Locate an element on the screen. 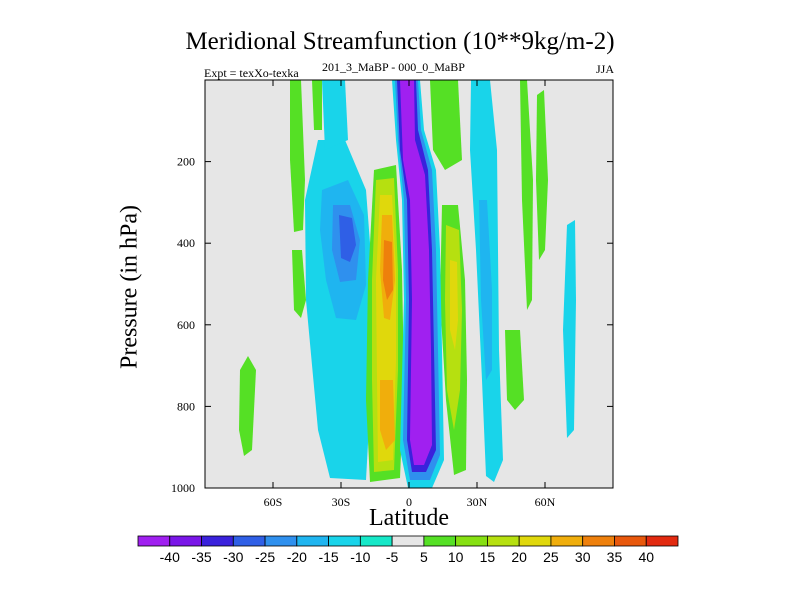 The width and height of the screenshot is (800, 600). colorbar-label: 35 is located at coordinates (615, 557).